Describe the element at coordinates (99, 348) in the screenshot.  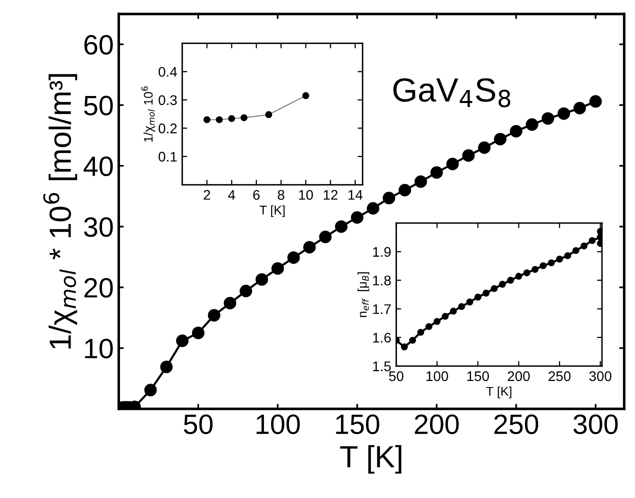
I see `y-tick-label: 10` at that location.